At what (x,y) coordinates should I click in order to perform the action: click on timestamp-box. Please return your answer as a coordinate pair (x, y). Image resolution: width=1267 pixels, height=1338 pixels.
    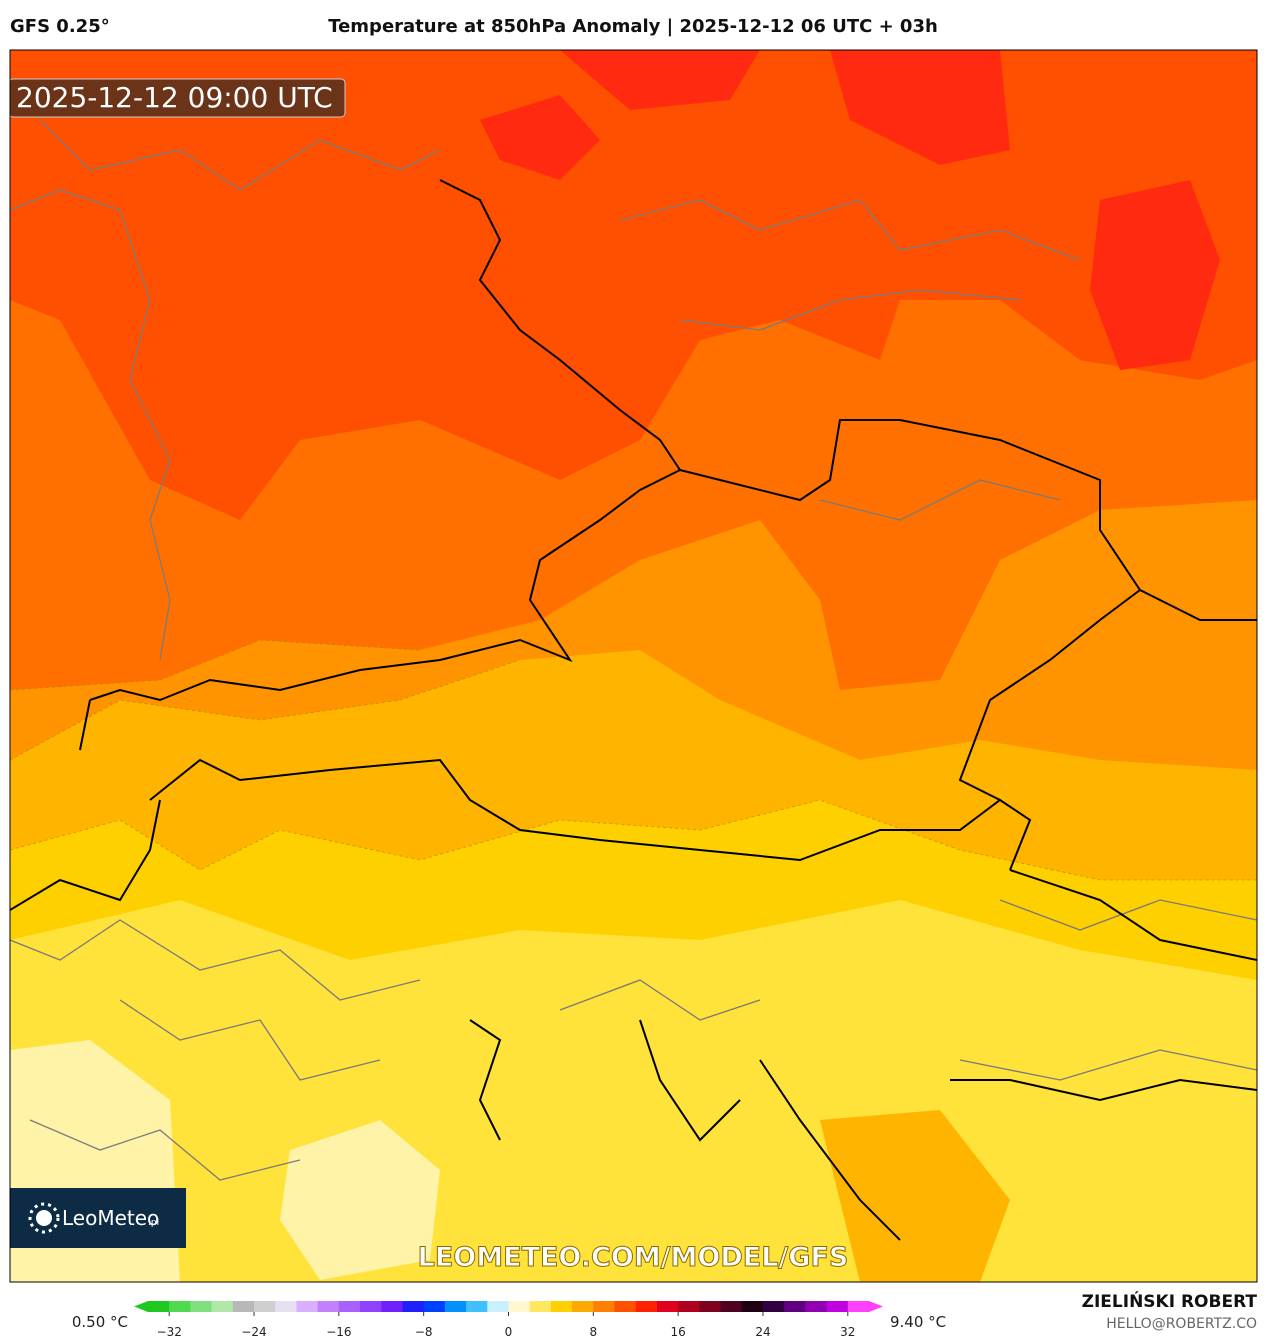
    Looking at the image, I should click on (178, 98).